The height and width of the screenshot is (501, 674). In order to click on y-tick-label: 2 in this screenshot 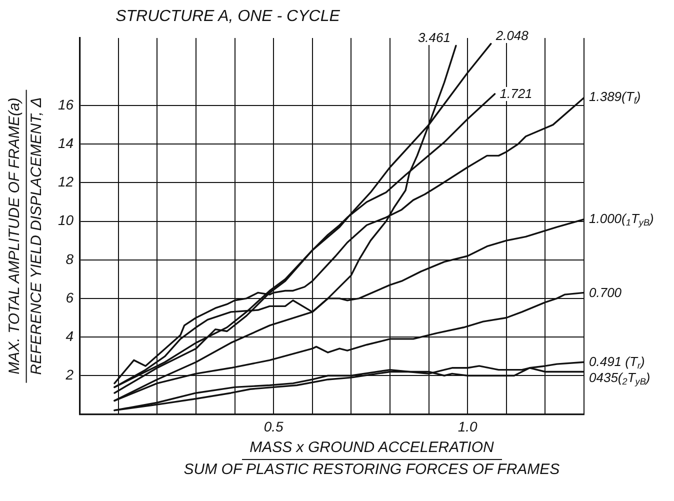, I will do `click(69, 374)`.